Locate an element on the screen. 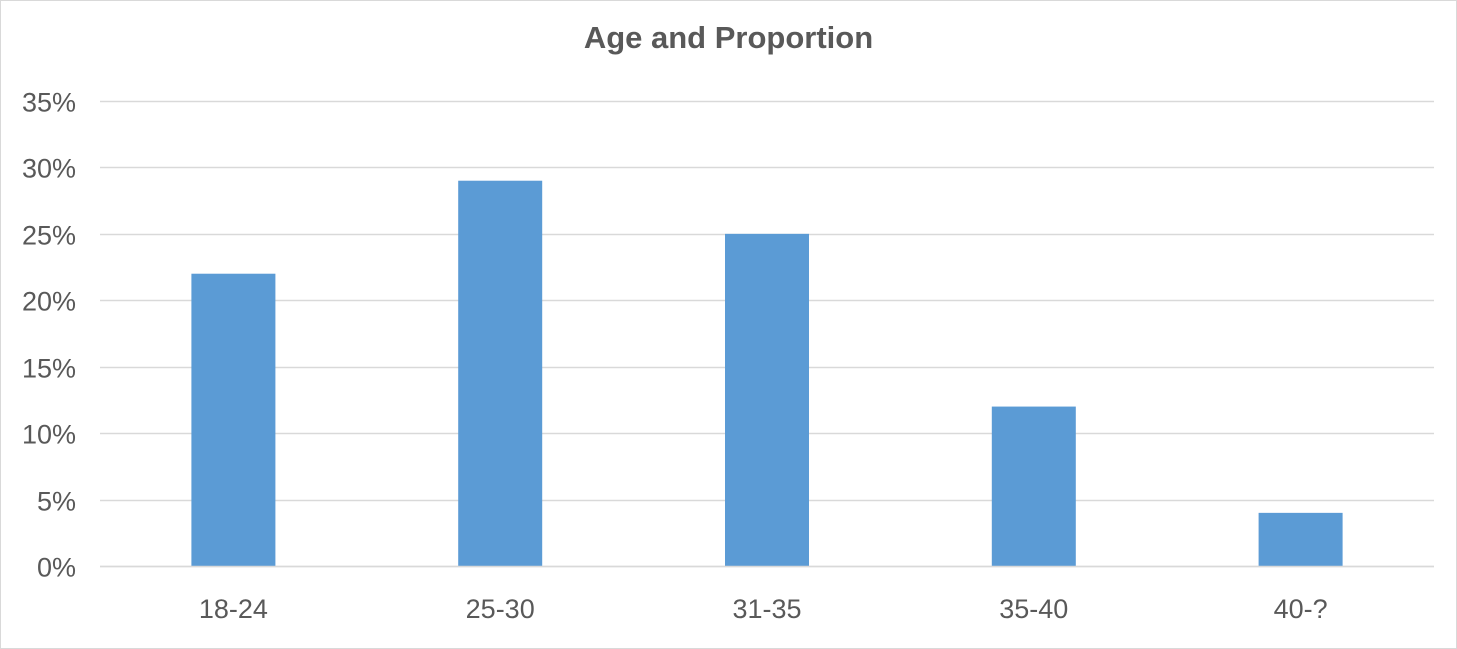  x-tick-label: 31-35 is located at coordinates (766, 609).